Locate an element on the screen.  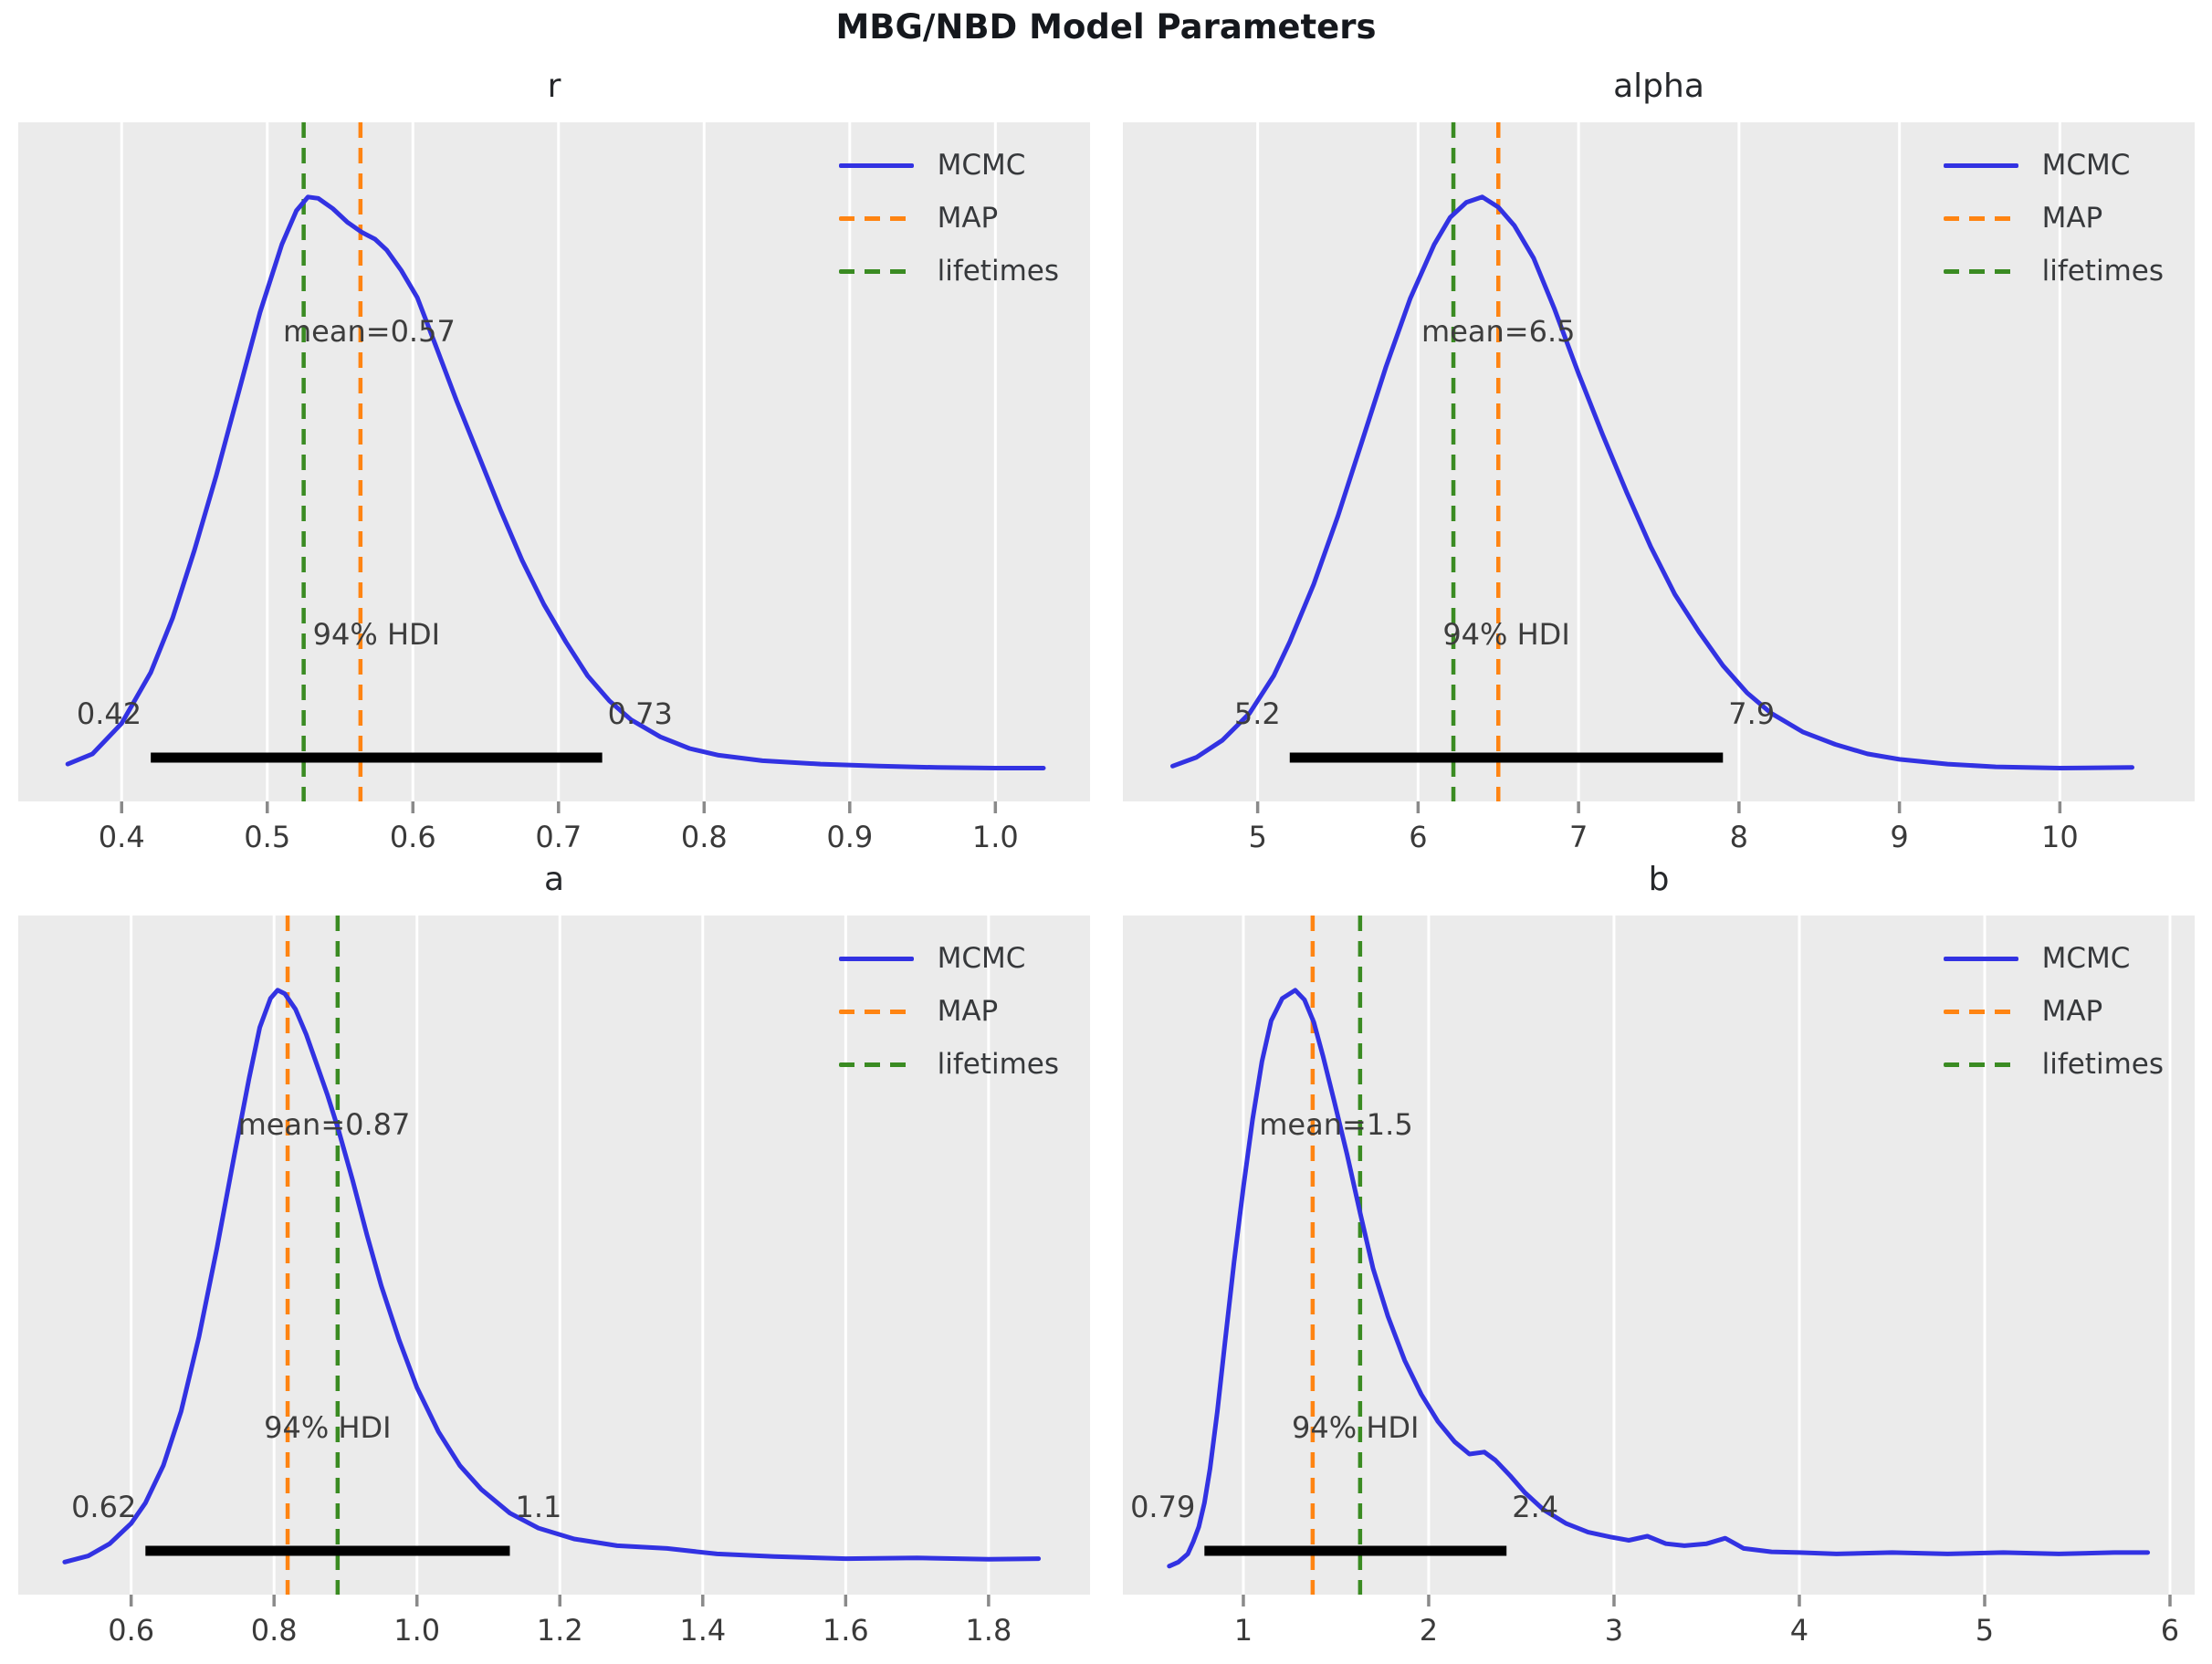
hdi-hi-value: 0.73 is located at coordinates (640, 714).